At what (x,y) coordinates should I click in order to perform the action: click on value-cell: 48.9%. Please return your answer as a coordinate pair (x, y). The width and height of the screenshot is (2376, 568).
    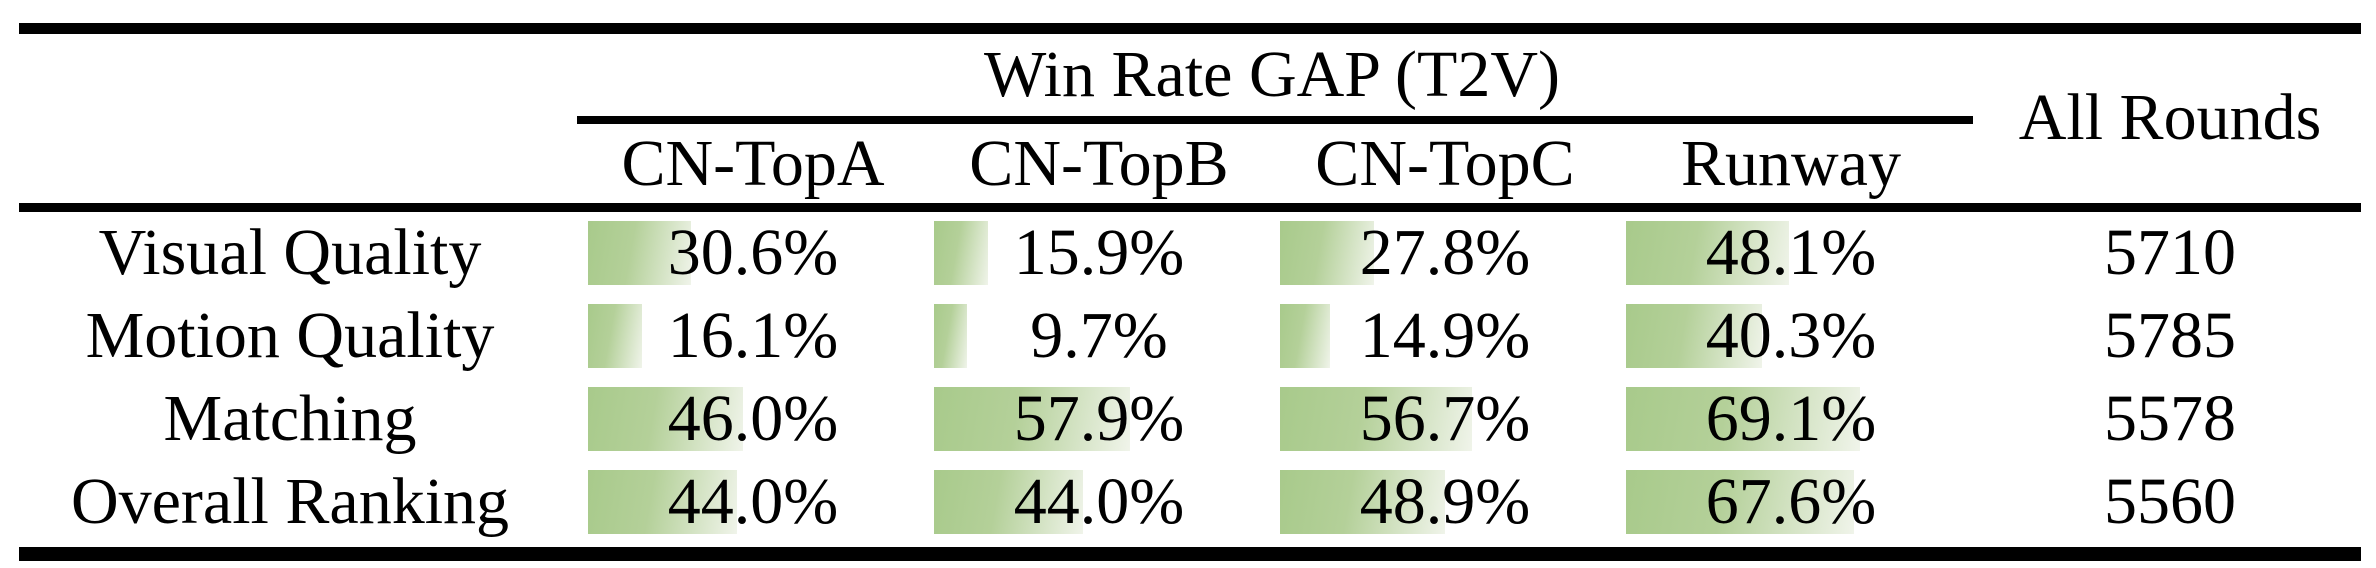
    Looking at the image, I should click on (1445, 501).